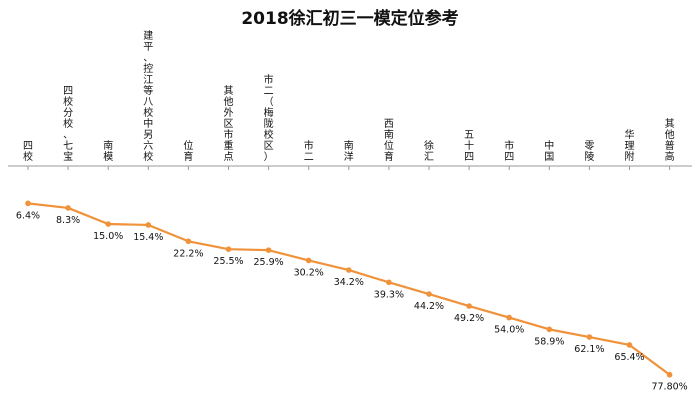 This screenshot has height=407, width=700. What do you see at coordinates (429, 306) in the screenshot?
I see `value-label: 44.2%` at bounding box center [429, 306].